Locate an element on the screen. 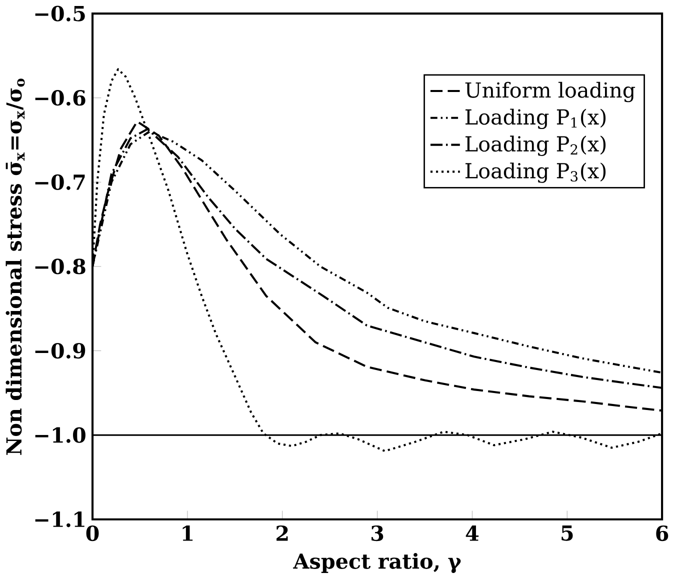 The height and width of the screenshot is (579, 675). legend-label: Loading P$_{3}$(x) is located at coordinates (536, 172).